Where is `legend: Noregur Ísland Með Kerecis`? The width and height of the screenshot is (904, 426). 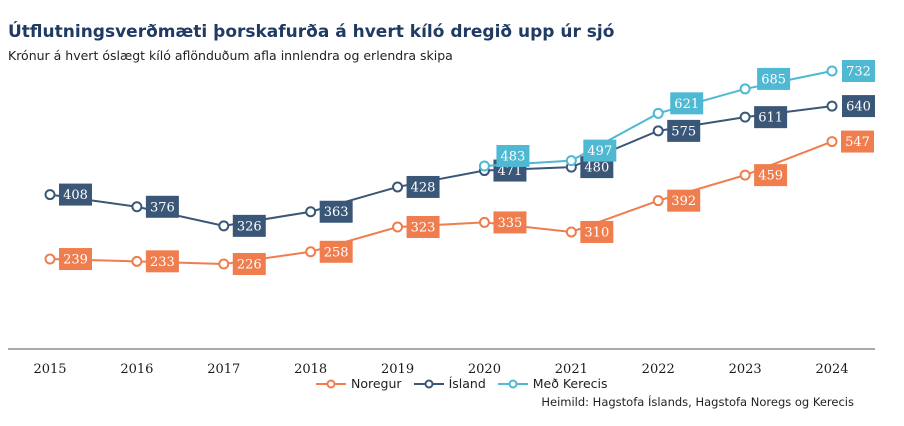 legend: Noregur Ísland Með Kerecis is located at coordinates (462, 383).